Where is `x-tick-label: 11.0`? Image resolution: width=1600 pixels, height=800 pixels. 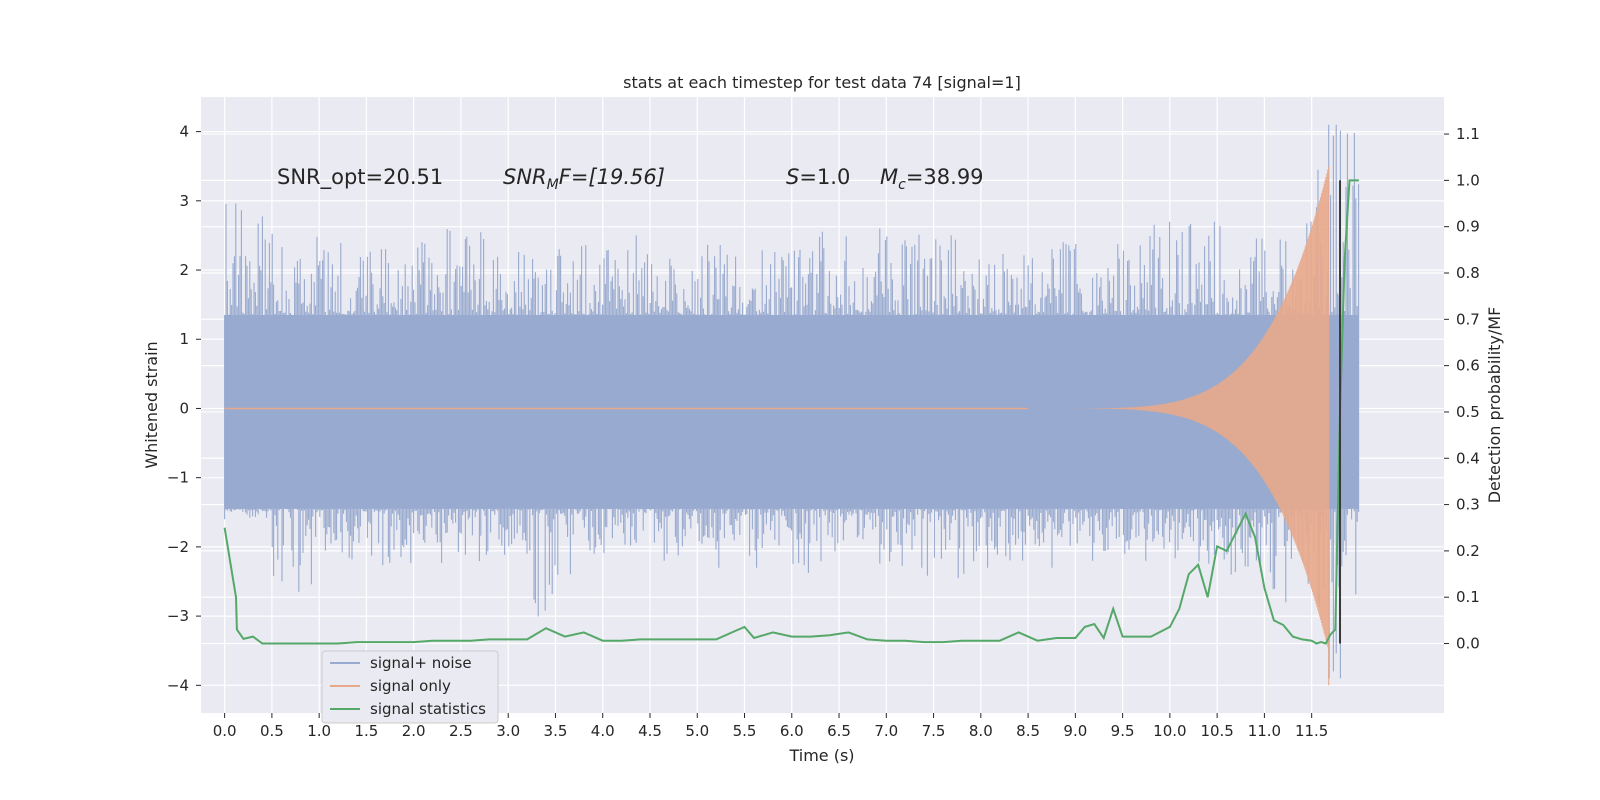 x-tick-label: 11.0 is located at coordinates (1264, 731).